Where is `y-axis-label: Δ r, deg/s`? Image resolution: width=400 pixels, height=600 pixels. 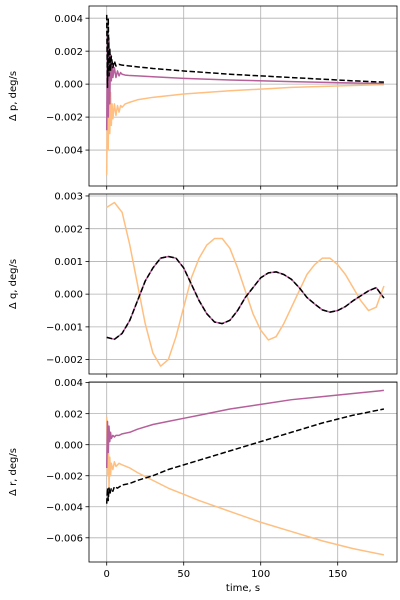
y-axis-label: Δ r, deg/s is located at coordinates (13, 472).